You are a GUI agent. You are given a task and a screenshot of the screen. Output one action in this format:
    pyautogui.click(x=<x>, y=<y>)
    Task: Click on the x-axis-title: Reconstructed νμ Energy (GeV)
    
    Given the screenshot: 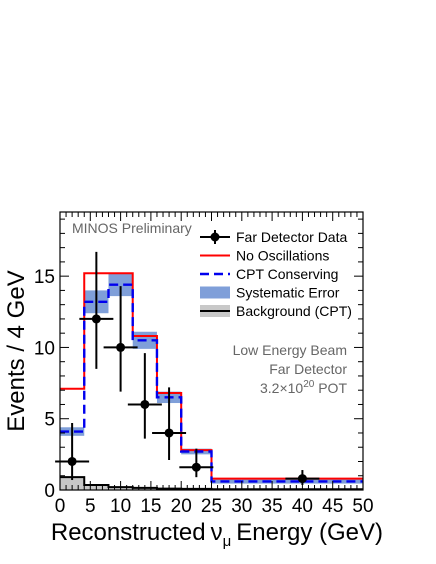 What is the action you would take?
    pyautogui.click(x=217, y=534)
    